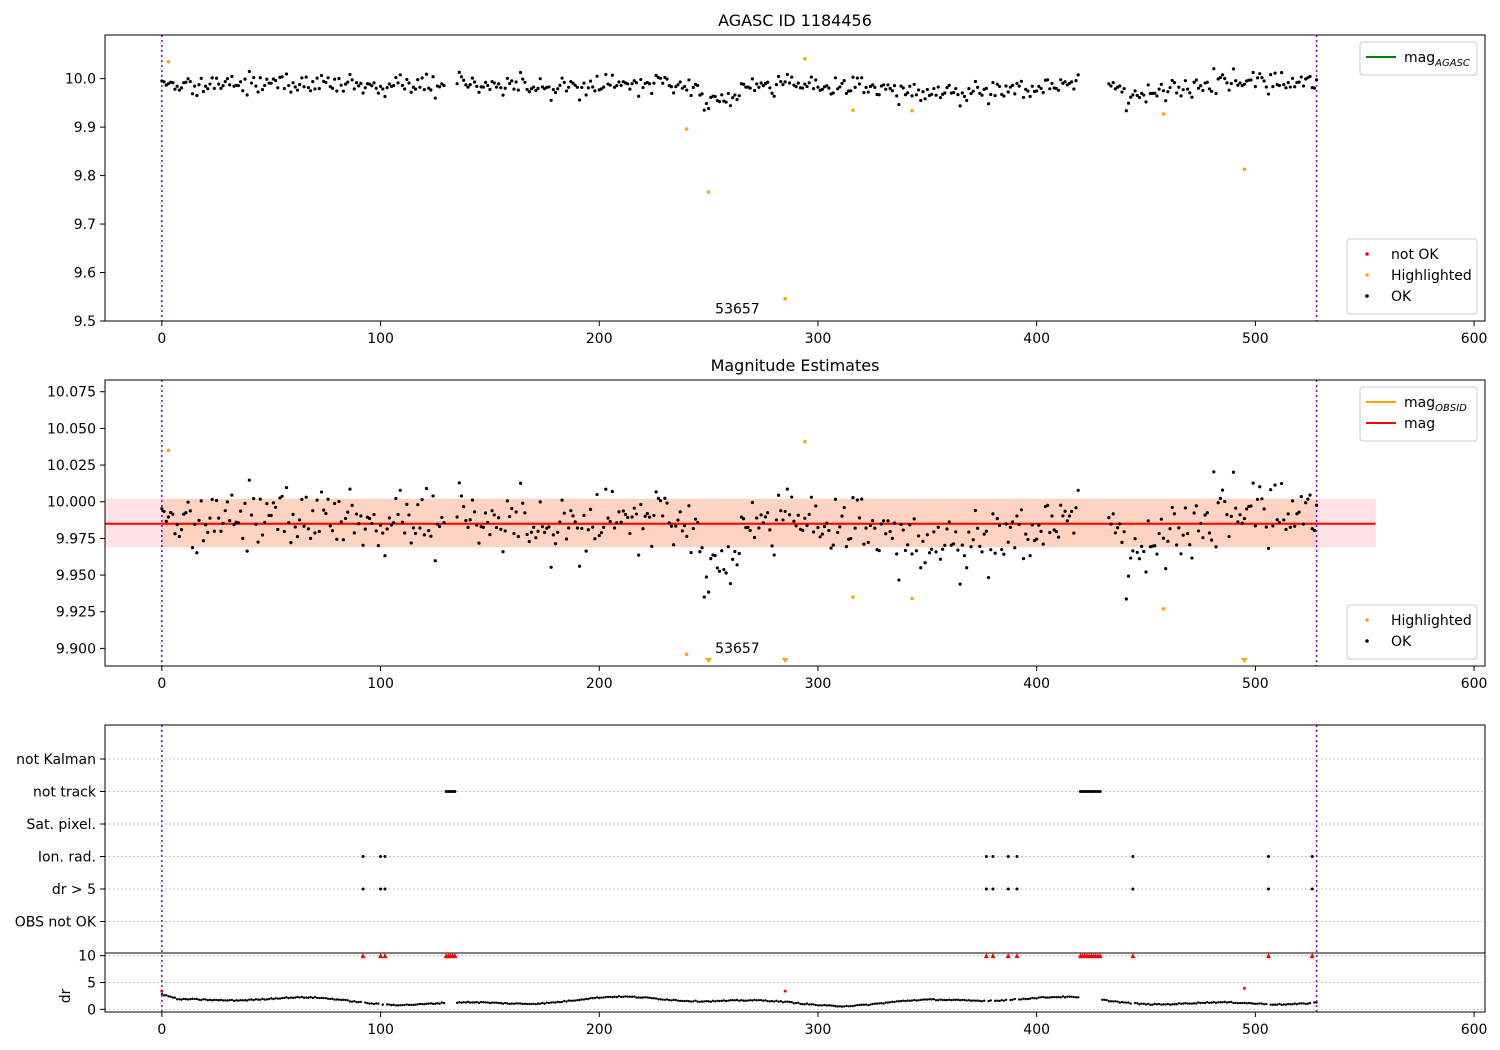  Describe the element at coordinates (1244, 169) in the screenshot. I see `highlighted-point` at that location.